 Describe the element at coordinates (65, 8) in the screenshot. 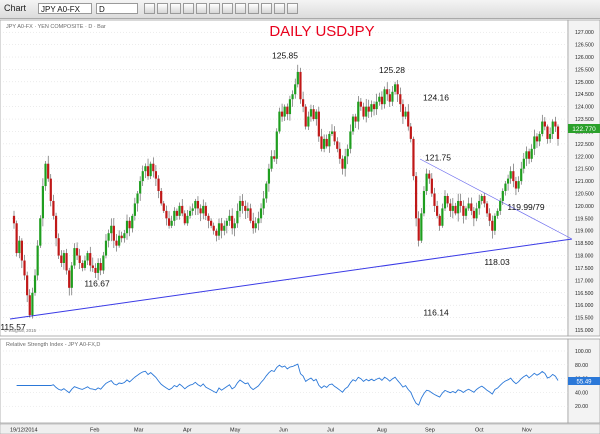

I see `symbol-input: JPY A0-FX` at that location.